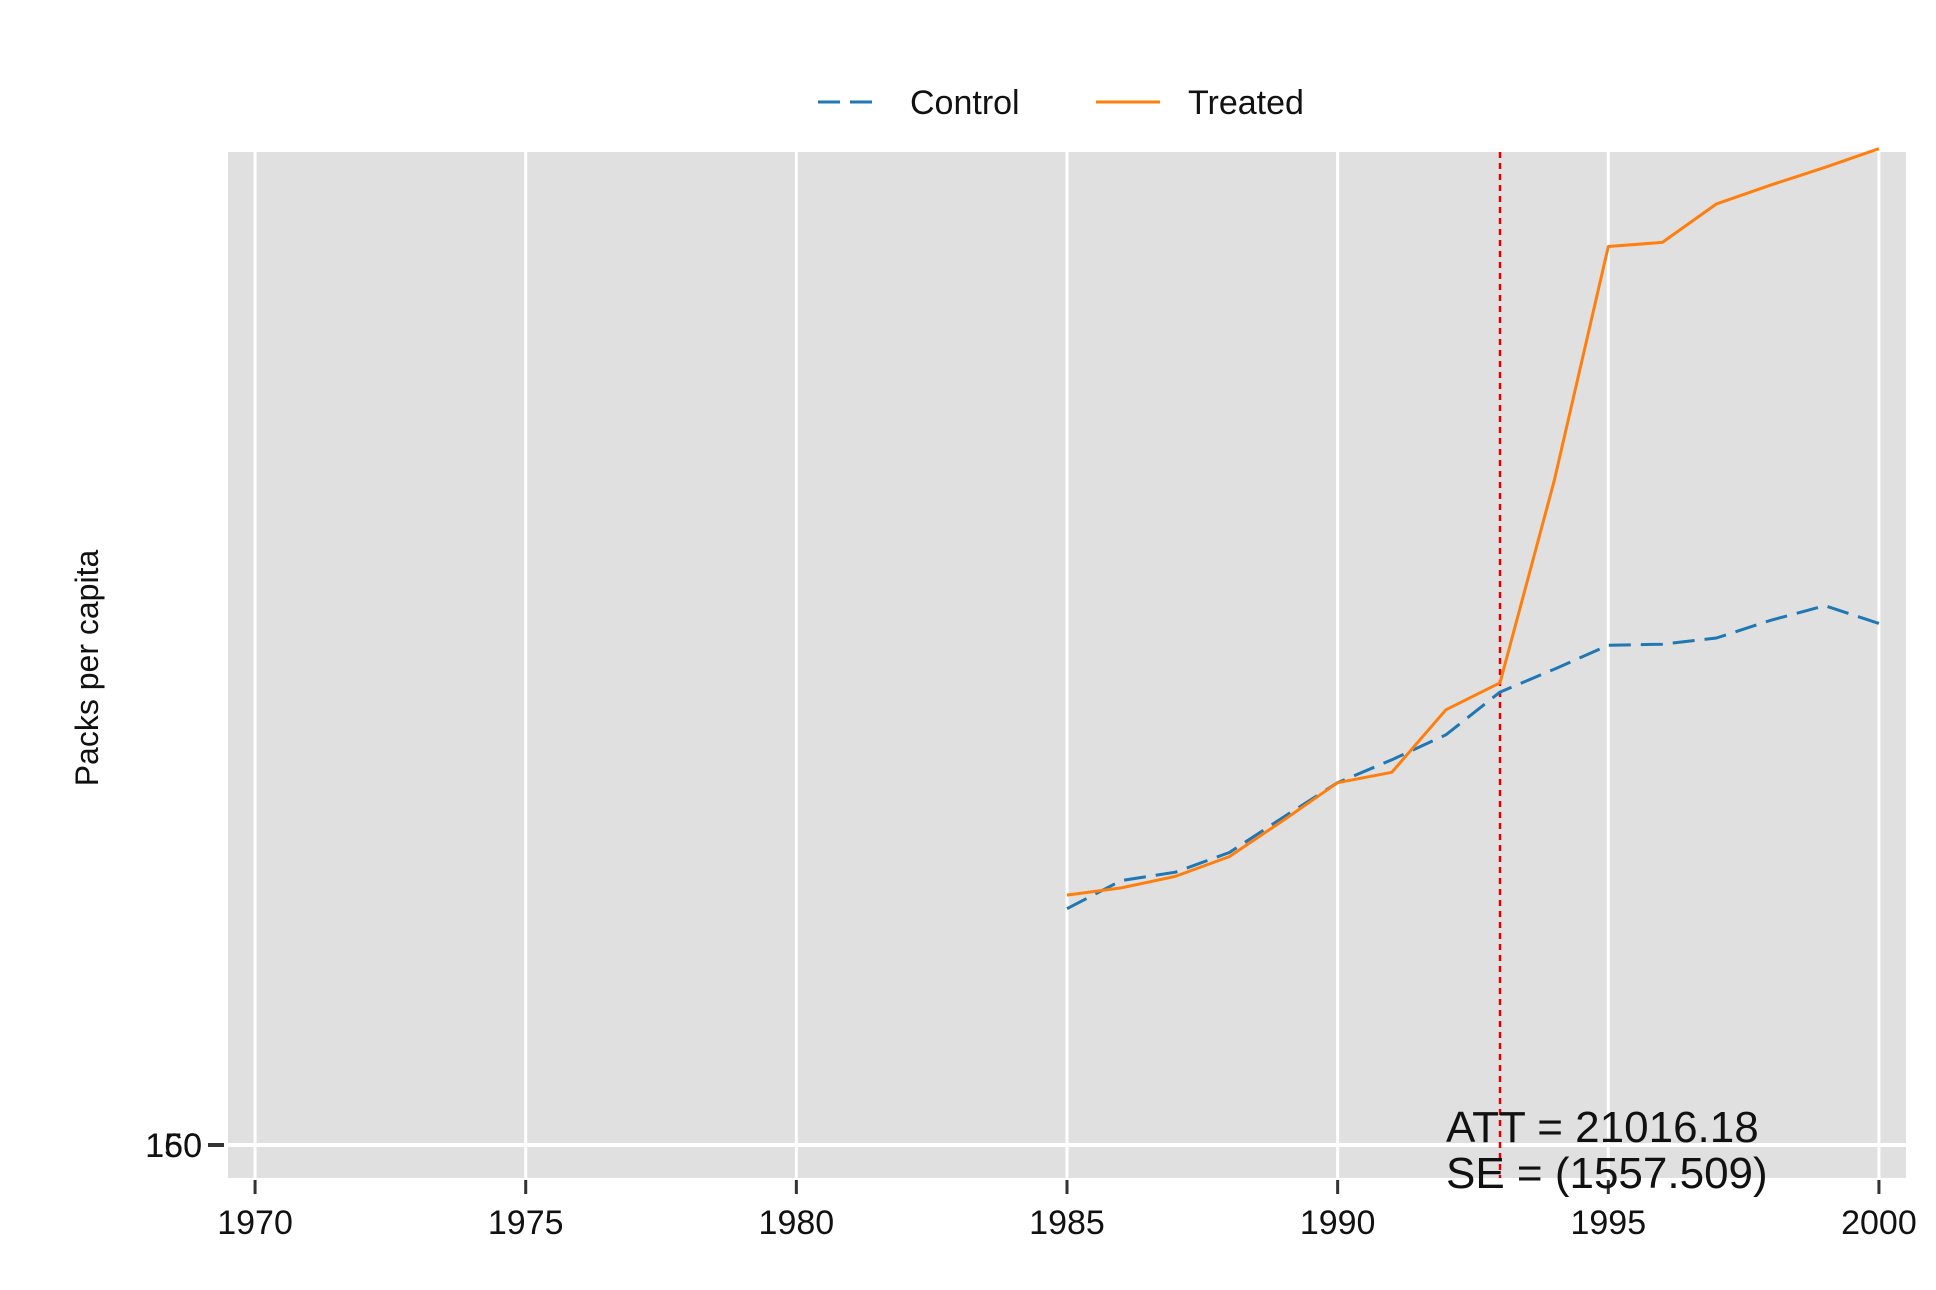  What do you see at coordinates (1879, 1223) in the screenshot?
I see `x-tick-label: 2000` at bounding box center [1879, 1223].